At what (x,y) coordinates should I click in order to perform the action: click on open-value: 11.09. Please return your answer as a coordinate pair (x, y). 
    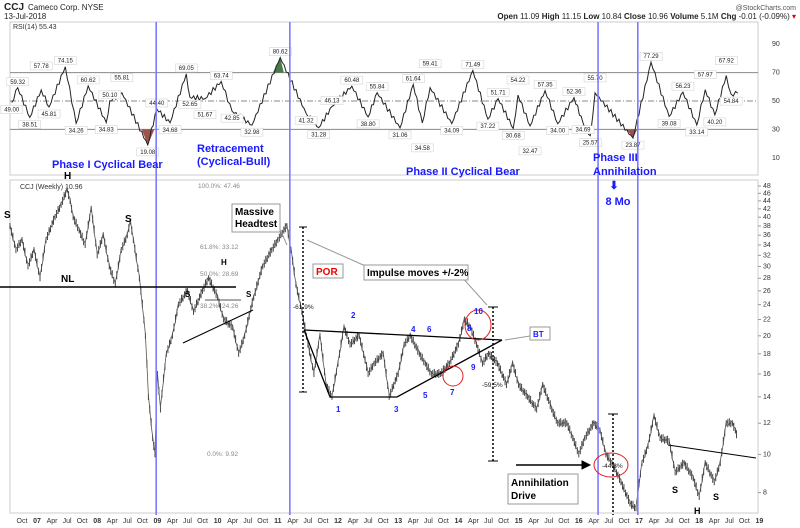
    Looking at the image, I should click on (530, 16).